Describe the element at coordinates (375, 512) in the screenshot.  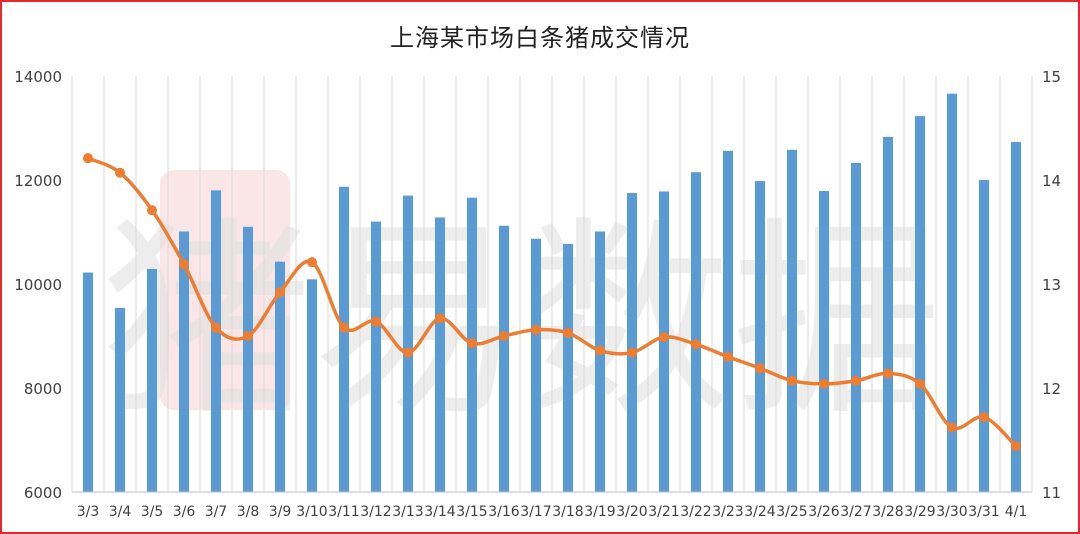
I see `x-tick-label: 3/12` at that location.